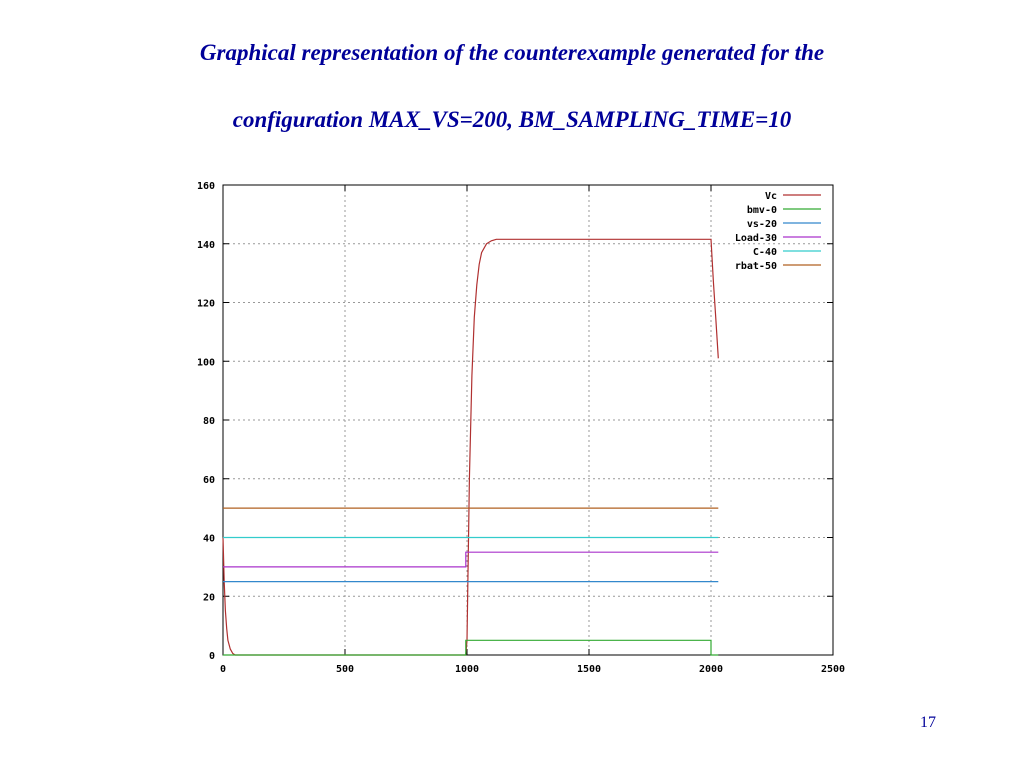 This screenshot has width=1024, height=768. What do you see at coordinates (209, 539) in the screenshot?
I see `y-tick-label: 40` at bounding box center [209, 539].